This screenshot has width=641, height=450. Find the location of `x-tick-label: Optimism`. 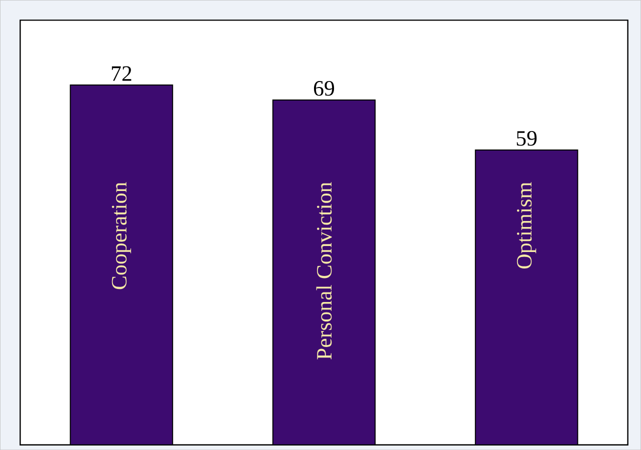

x-tick-label: Optimism is located at coordinates (526, 225).